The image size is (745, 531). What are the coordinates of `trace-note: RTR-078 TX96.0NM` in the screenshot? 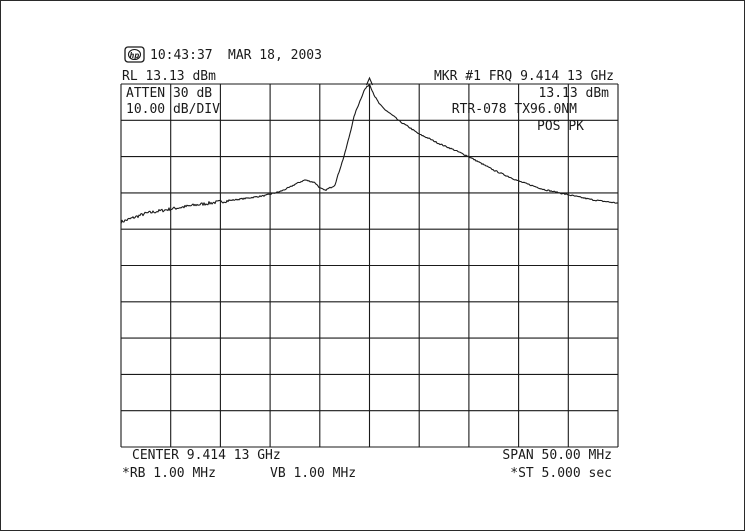 It's located at (514, 109).